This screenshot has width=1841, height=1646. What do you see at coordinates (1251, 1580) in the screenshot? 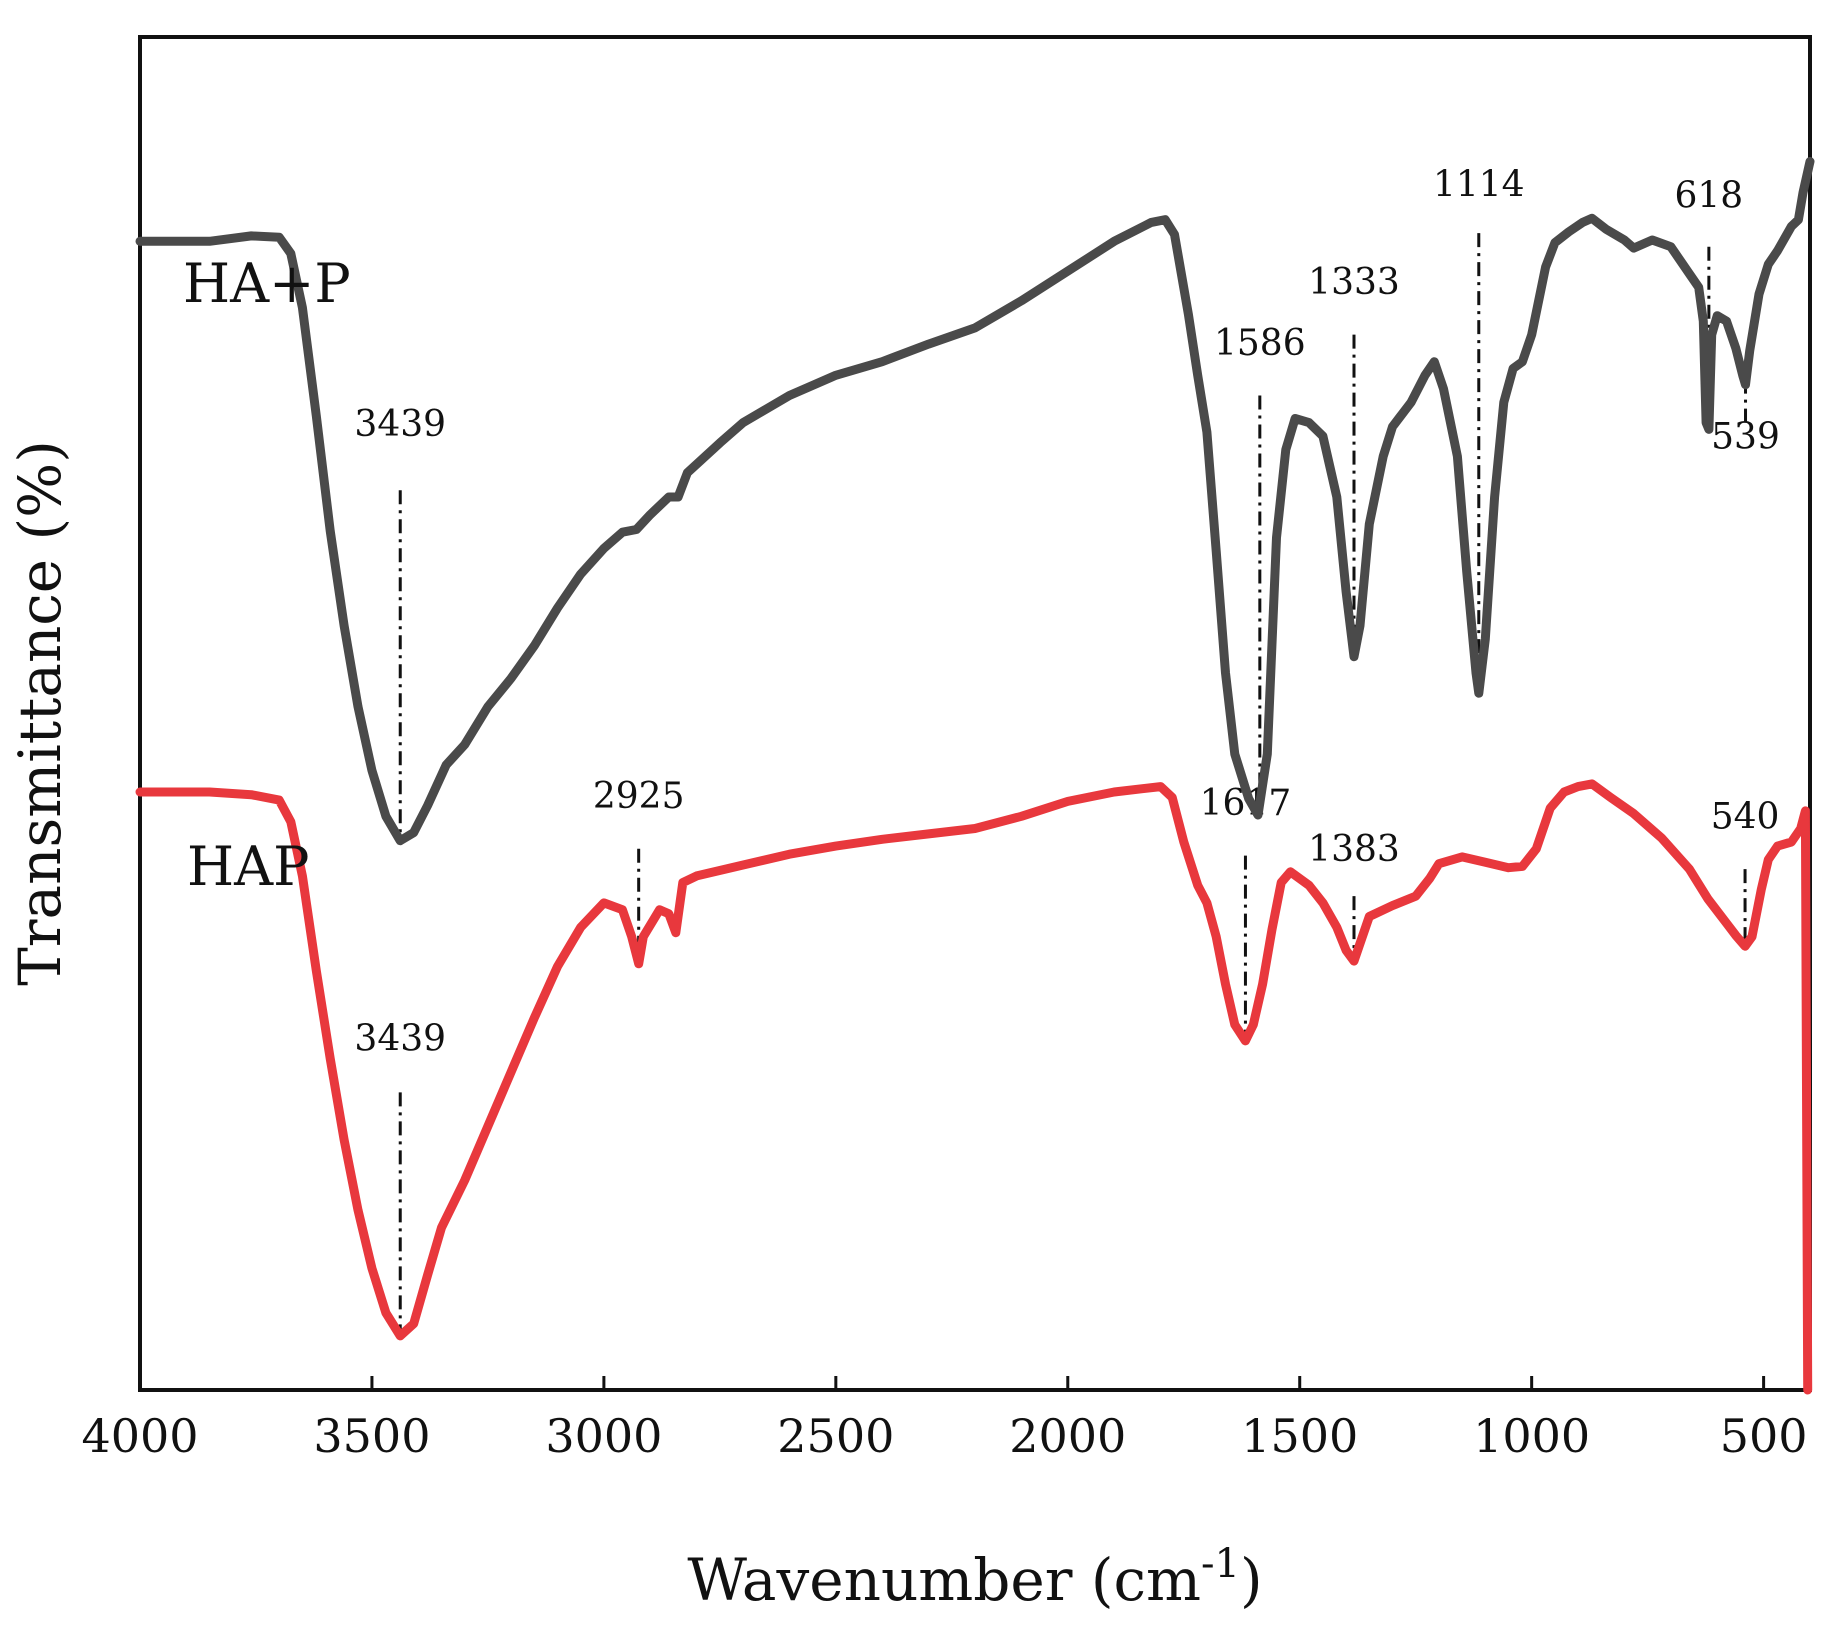
I see `x-axis-title-close: )` at bounding box center [1251, 1580].